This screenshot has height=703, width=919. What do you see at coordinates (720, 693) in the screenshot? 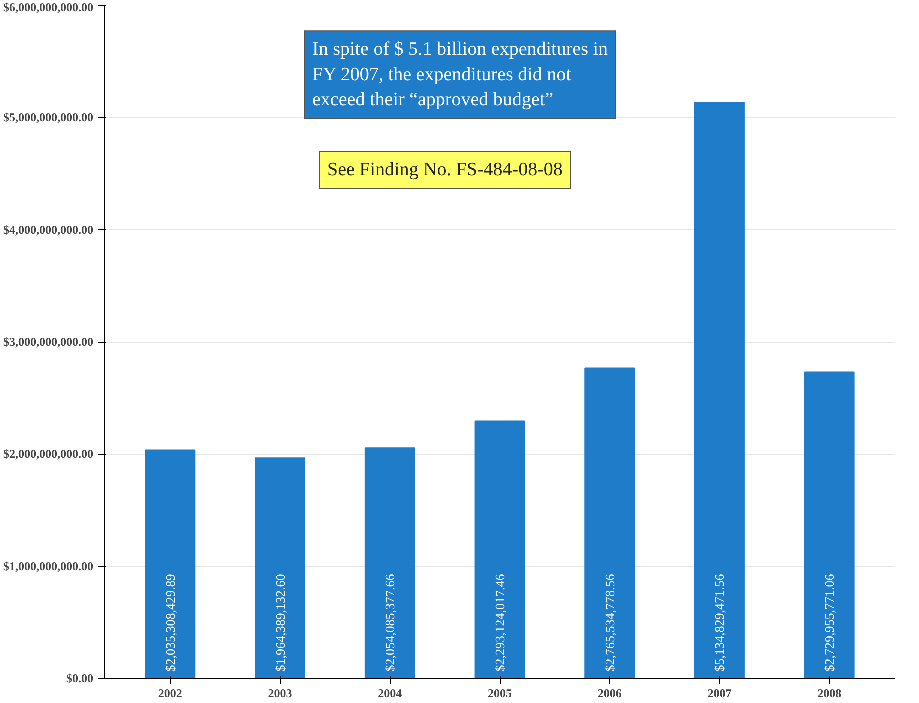
I see `x-tick-label: 2007` at bounding box center [720, 693].